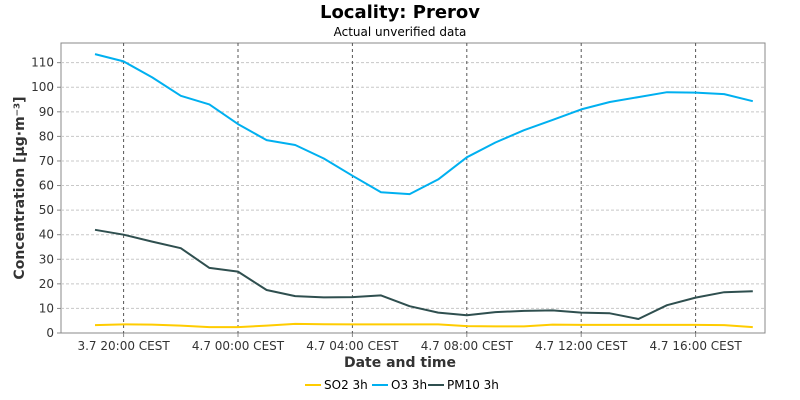  What do you see at coordinates (42, 63) in the screenshot?
I see `y-tick-label: 110` at bounding box center [42, 63].